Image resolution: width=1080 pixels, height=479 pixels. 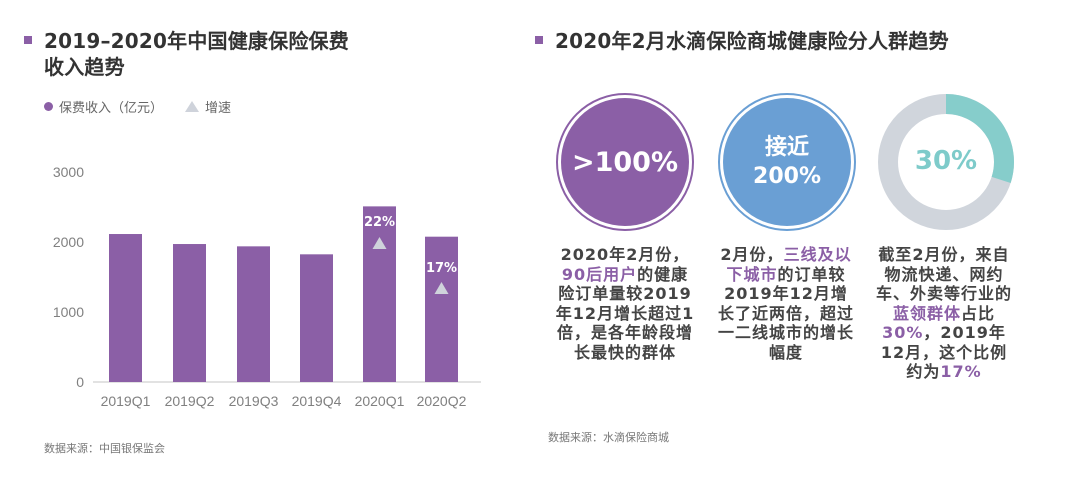 What do you see at coordinates (84, 67) in the screenshot?
I see `left-title-line2: 收入趋势` at bounding box center [84, 67].